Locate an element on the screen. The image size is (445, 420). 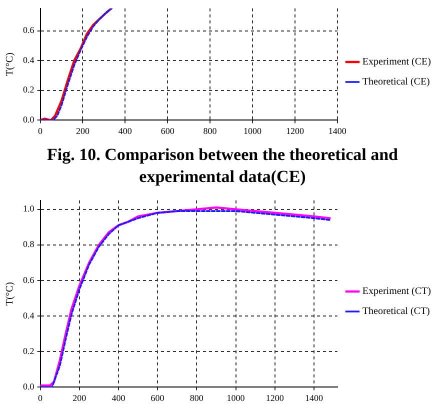
legend-label: Theoretical (CE) is located at coordinates (396, 82).